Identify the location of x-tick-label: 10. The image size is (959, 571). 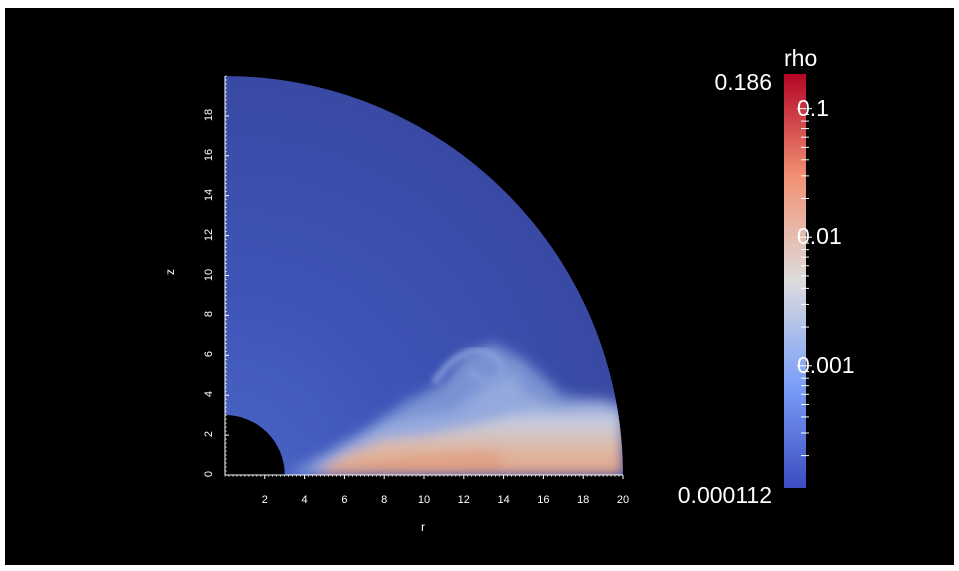
(424, 500).